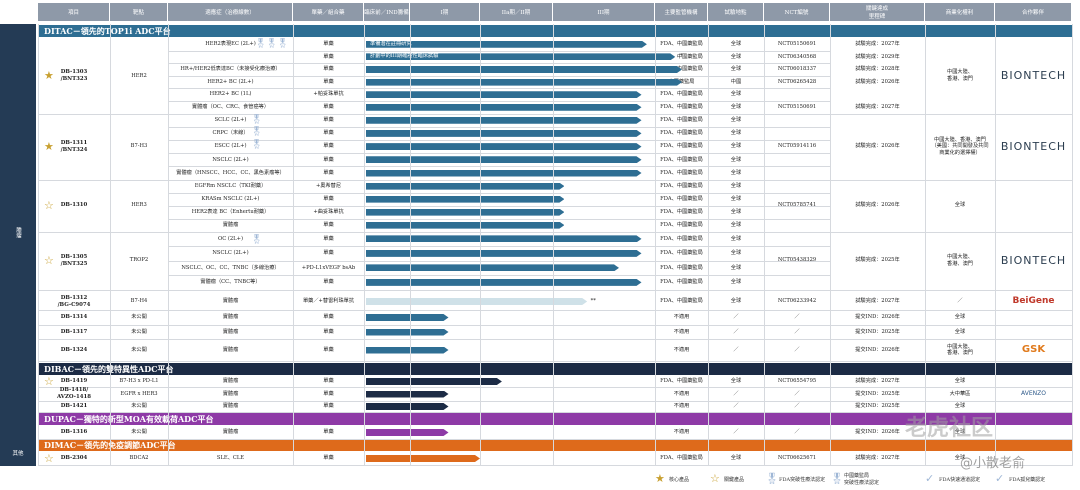  I want to click on indication: 實體瘤（HNSCC、HCC、CC、黑色素瘤等）, so click(230, 172).